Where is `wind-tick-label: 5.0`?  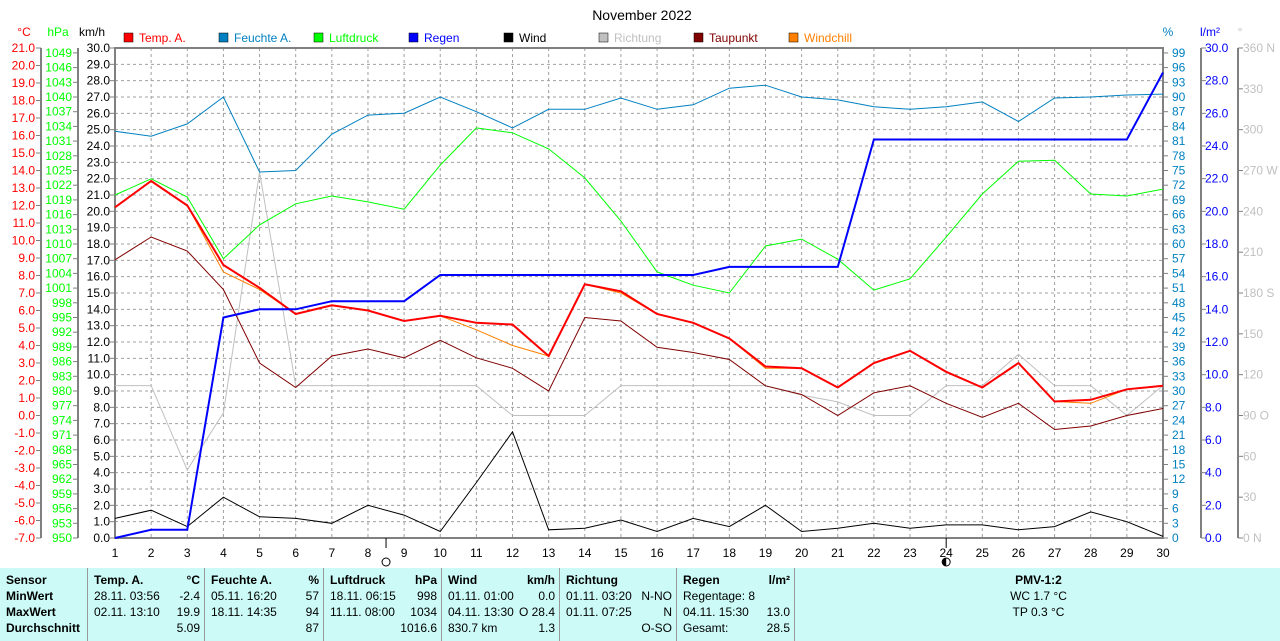 wind-tick-label: 5.0 is located at coordinates (101, 456).